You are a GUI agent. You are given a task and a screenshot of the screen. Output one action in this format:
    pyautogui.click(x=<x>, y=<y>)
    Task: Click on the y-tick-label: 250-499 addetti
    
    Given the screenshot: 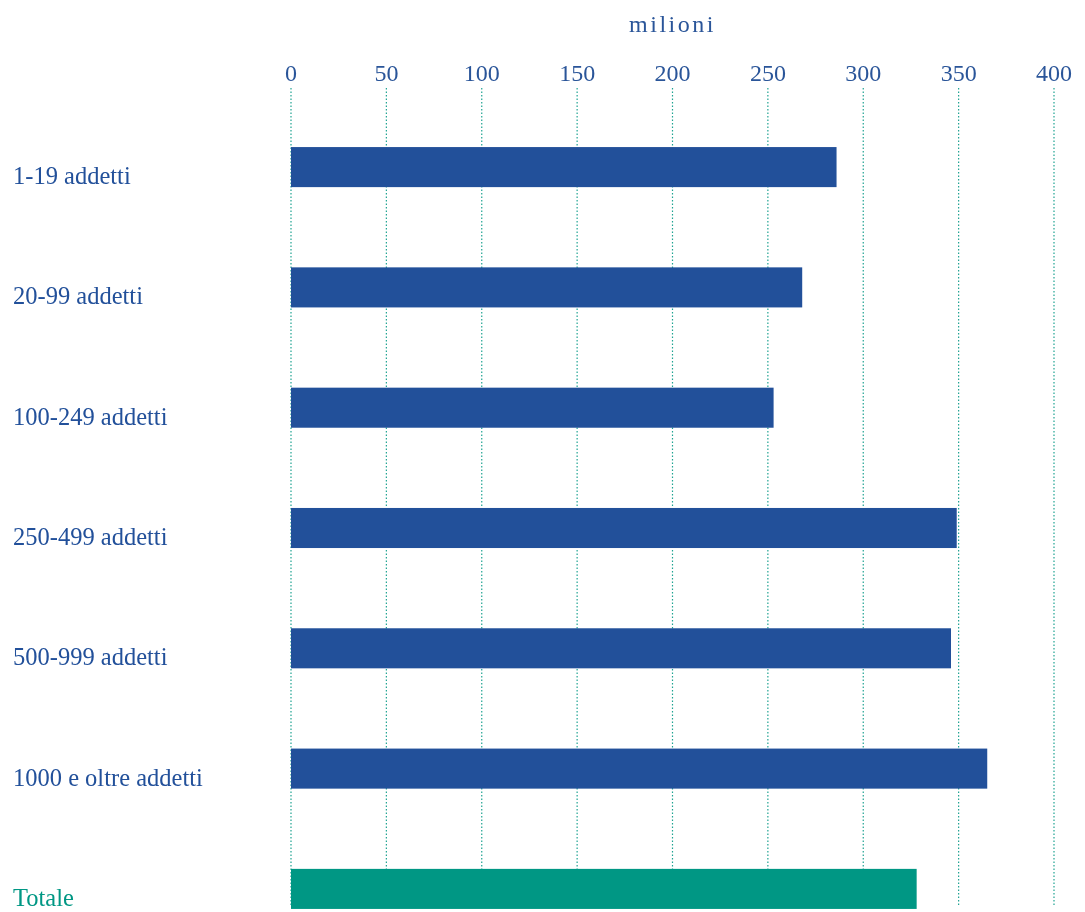 What is the action you would take?
    pyautogui.click(x=90, y=536)
    